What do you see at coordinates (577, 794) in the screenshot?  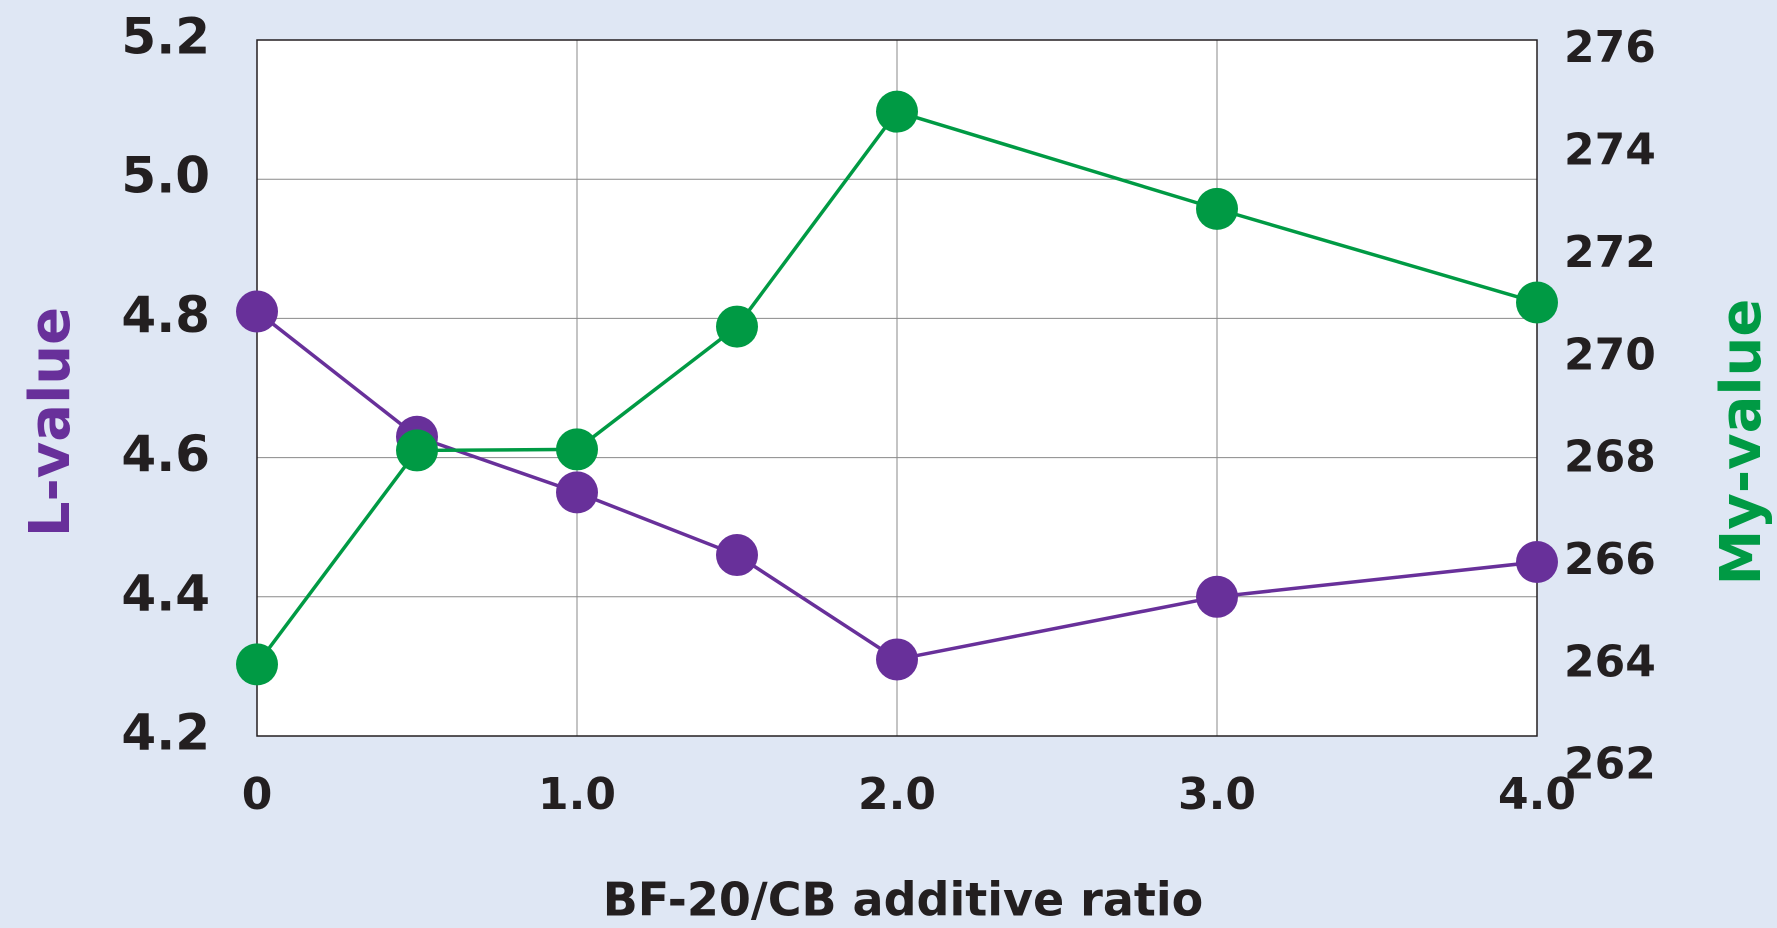 I see `x-tick-label: 1.0` at bounding box center [577, 794].